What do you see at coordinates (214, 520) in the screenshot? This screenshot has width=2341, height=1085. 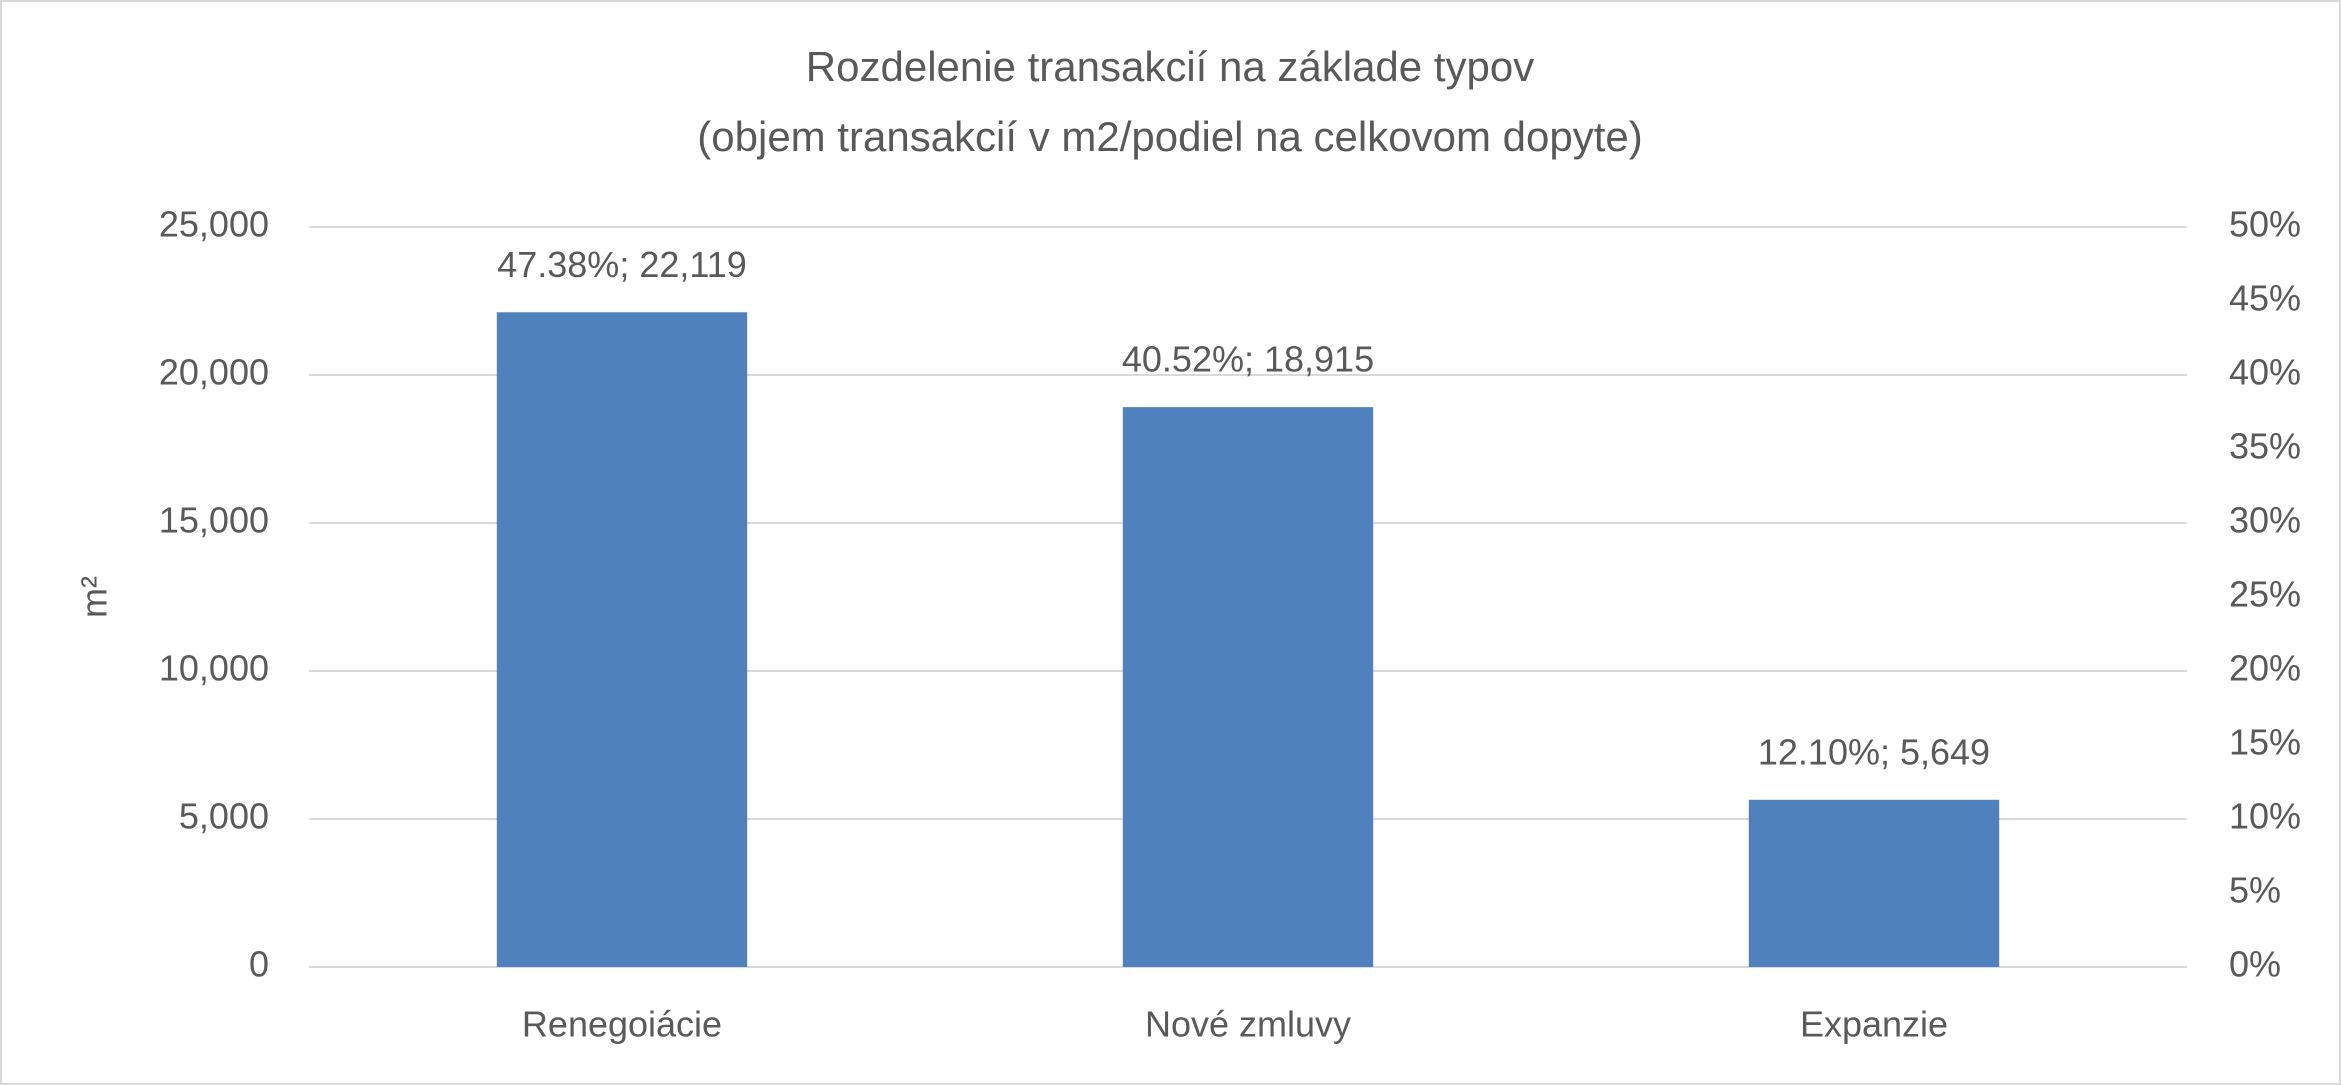 I see `y-tick-label: 15,000` at bounding box center [214, 520].